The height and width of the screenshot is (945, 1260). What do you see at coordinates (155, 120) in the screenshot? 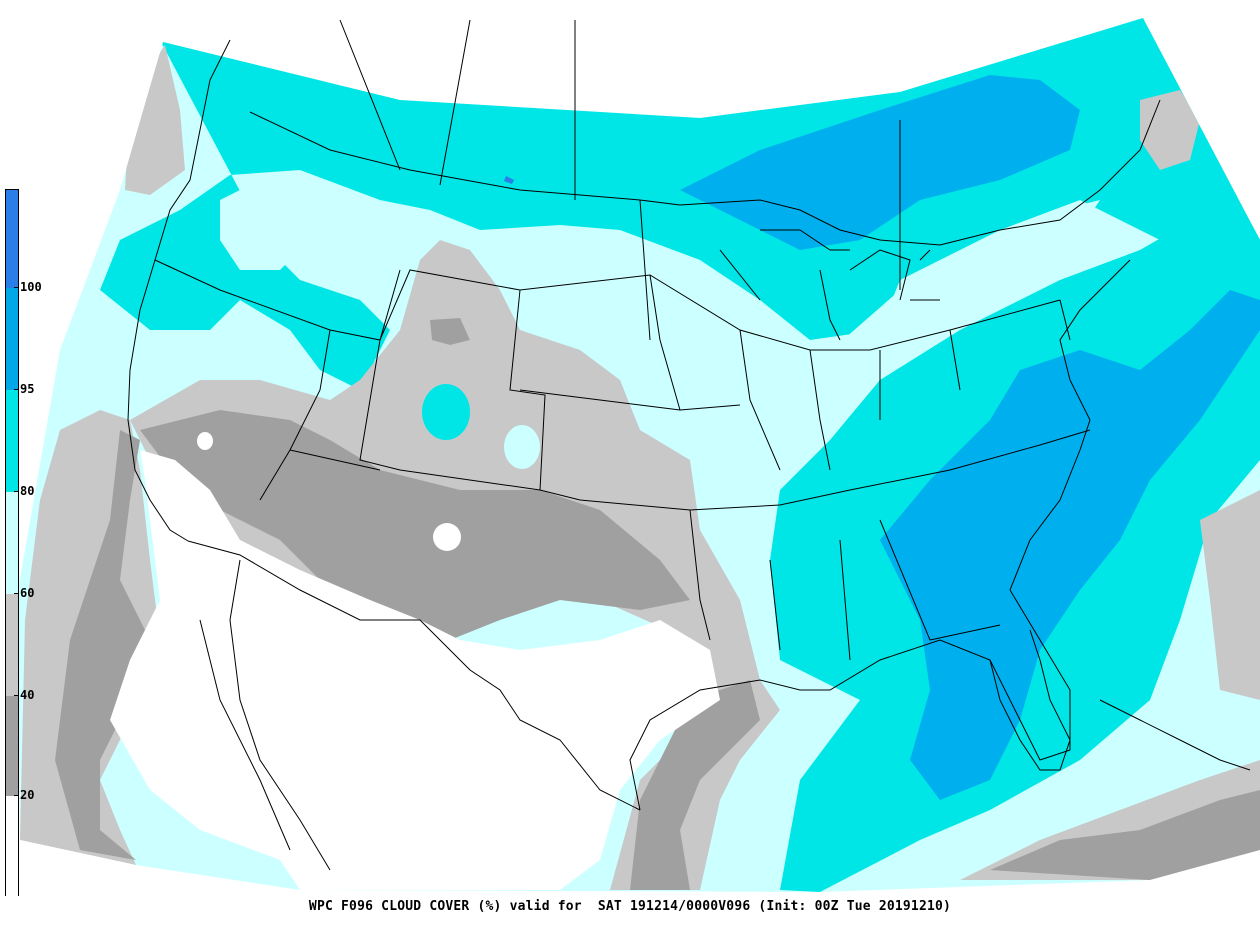
I see `field-40-60-pacific-nw` at bounding box center [155, 120].